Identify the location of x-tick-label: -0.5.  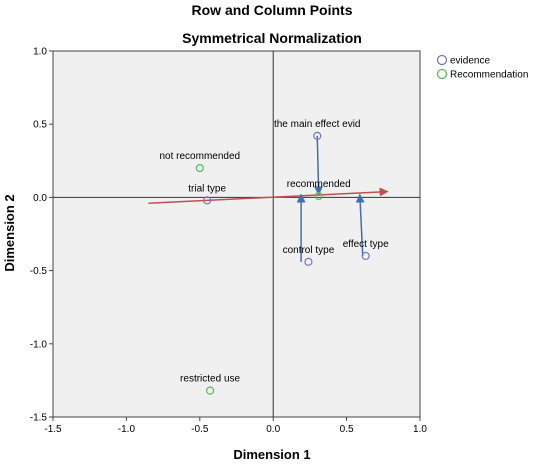
(200, 429).